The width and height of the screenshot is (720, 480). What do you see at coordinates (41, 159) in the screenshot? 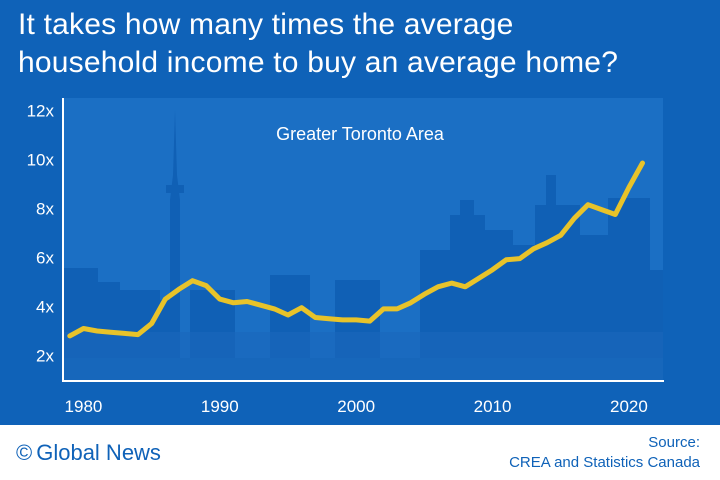
I see `y-tick-label: 10x` at bounding box center [41, 159].